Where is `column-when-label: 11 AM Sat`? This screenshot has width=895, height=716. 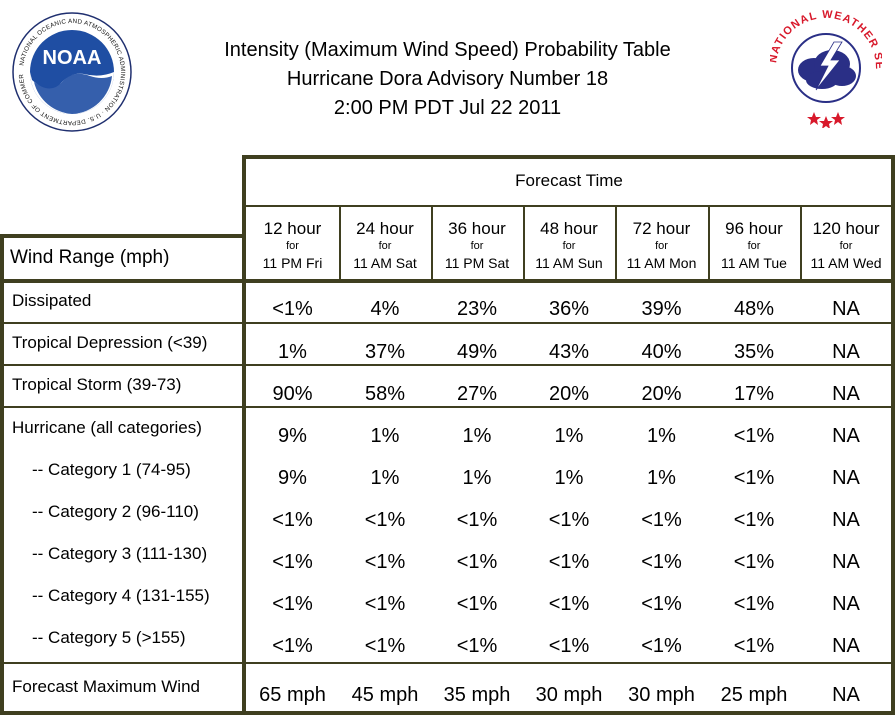 column-when-label: 11 AM Sat is located at coordinates (385, 263).